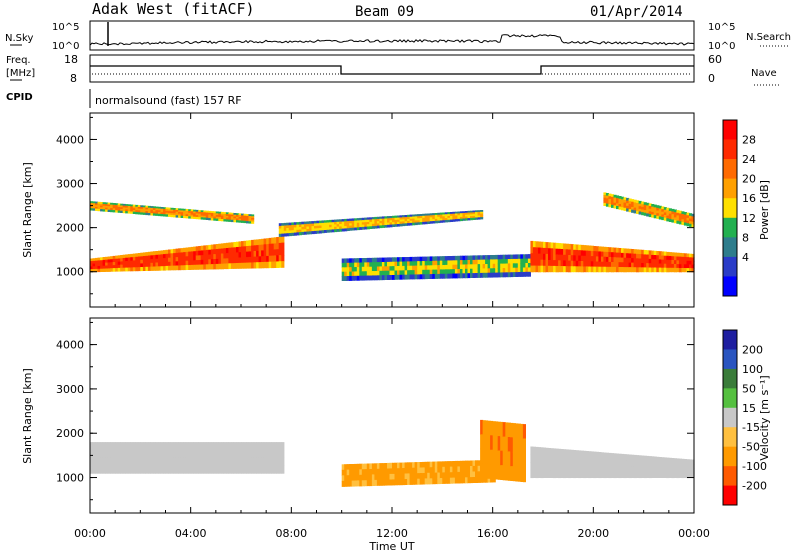 This screenshot has height=554, width=800. Describe the element at coordinates (730, 208) in the screenshot. I see `power-colorbar-frame` at that location.